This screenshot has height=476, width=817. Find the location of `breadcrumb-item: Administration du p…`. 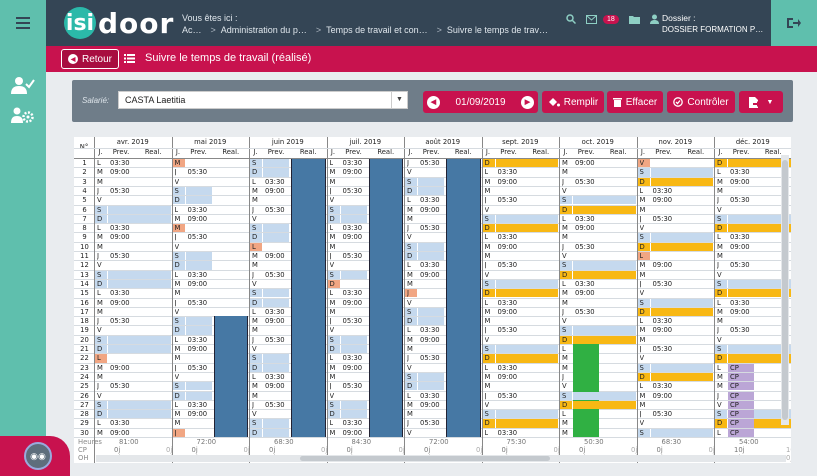

breadcrumb-item: Administration du p… is located at coordinates (263, 30).